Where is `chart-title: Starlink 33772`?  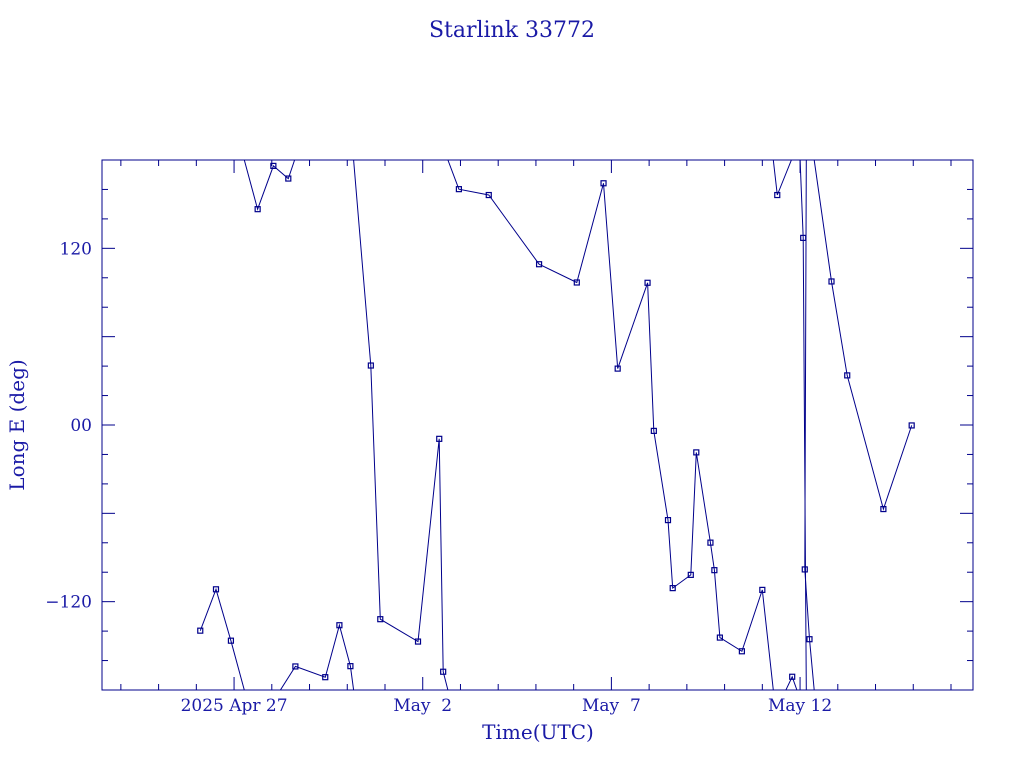
chart-title: Starlink 33772 is located at coordinates (512, 30).